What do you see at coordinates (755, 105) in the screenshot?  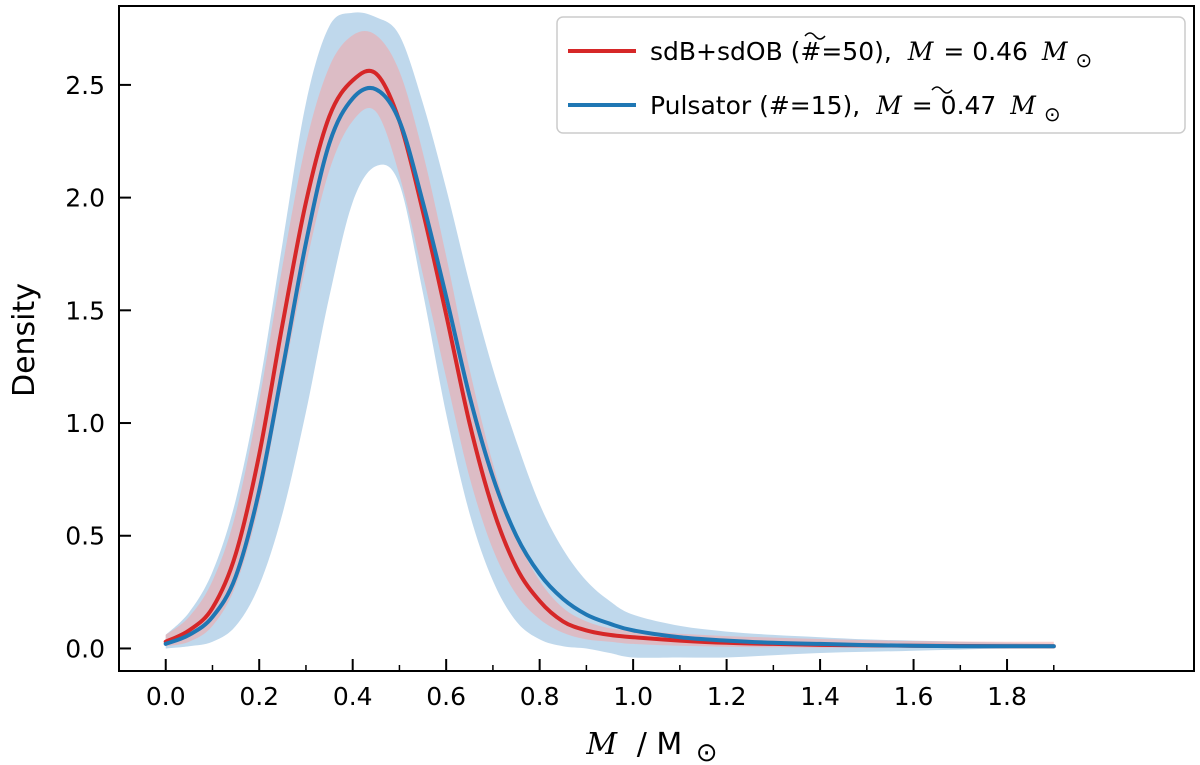 I see `legend-entry-pulsator-name: Pulsator (#=15),` at bounding box center [755, 105].